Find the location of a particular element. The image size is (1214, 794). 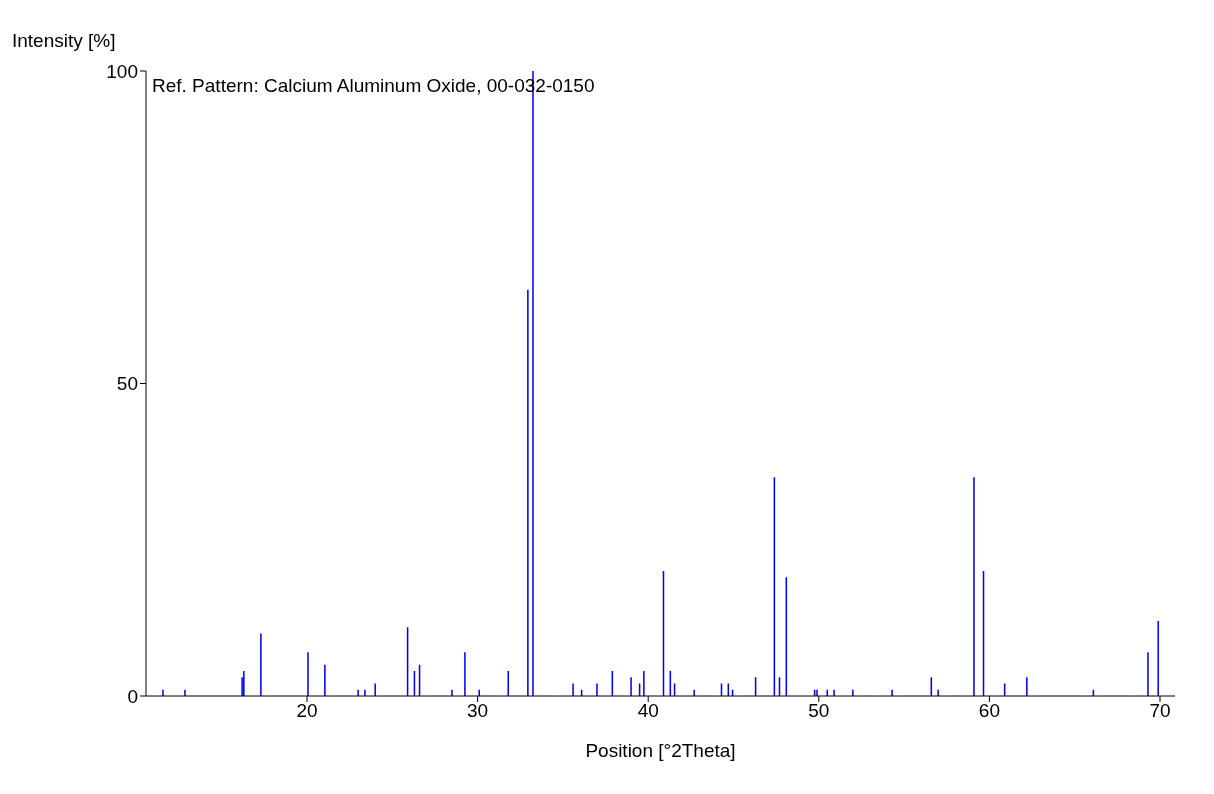

x-tick-label: 40 is located at coordinates (648, 711).